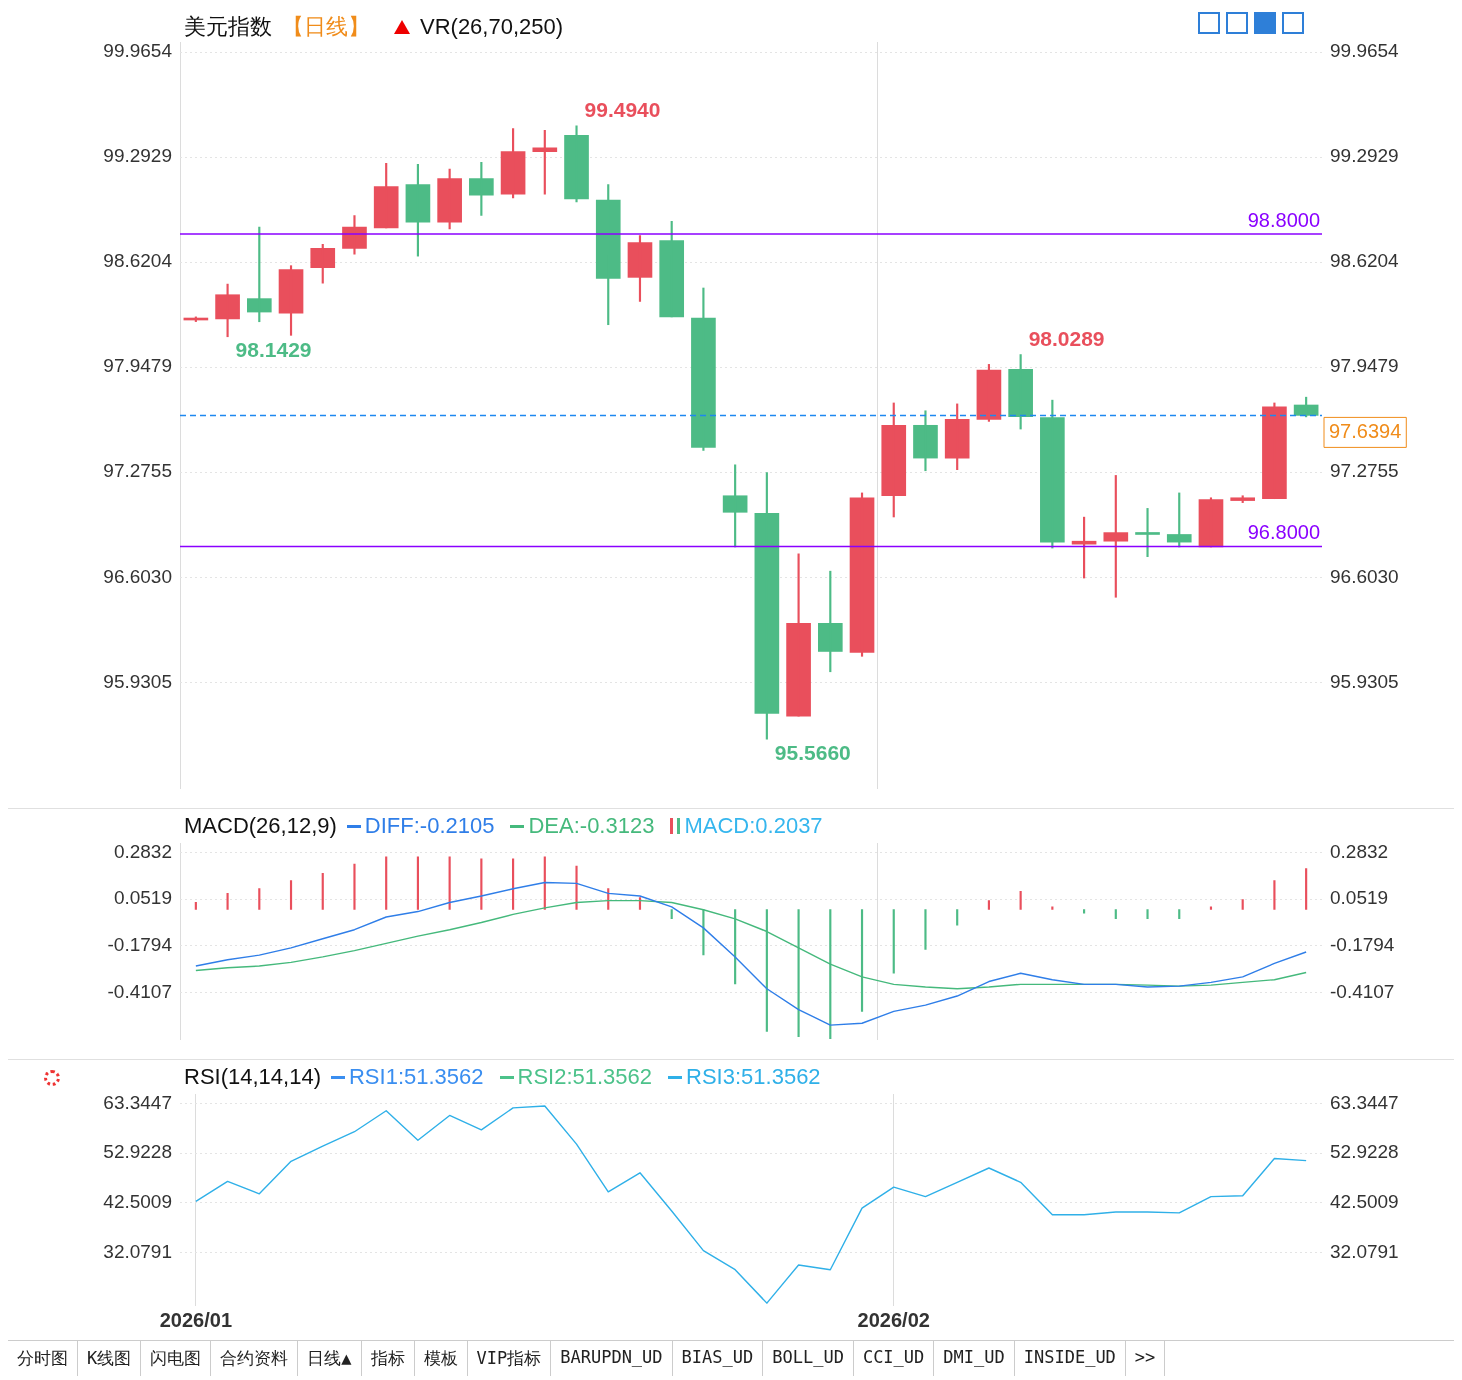 The image size is (1462, 1380). What do you see at coordinates (137, 1102) in the screenshot?
I see `y-tick-label: 63.3447` at bounding box center [137, 1102].